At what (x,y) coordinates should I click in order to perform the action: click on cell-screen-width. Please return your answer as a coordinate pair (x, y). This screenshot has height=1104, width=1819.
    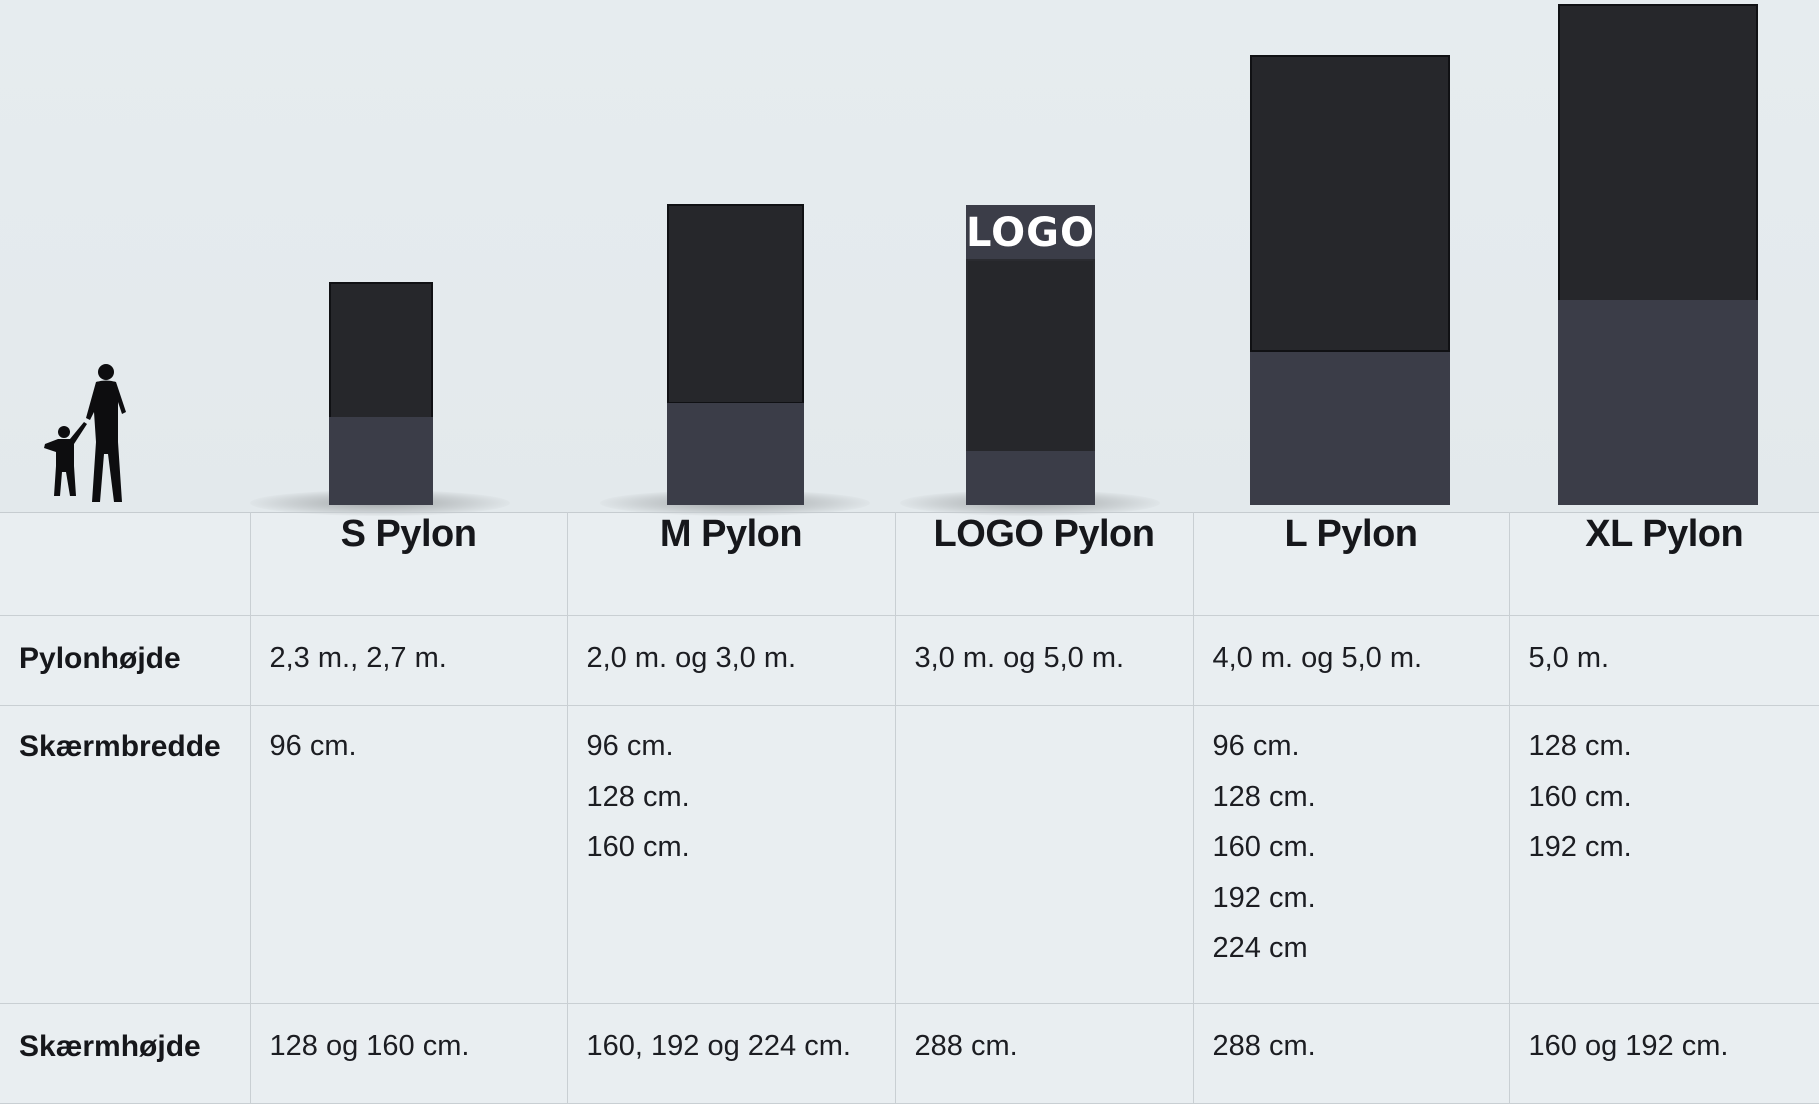
    Looking at the image, I should click on (1044, 855).